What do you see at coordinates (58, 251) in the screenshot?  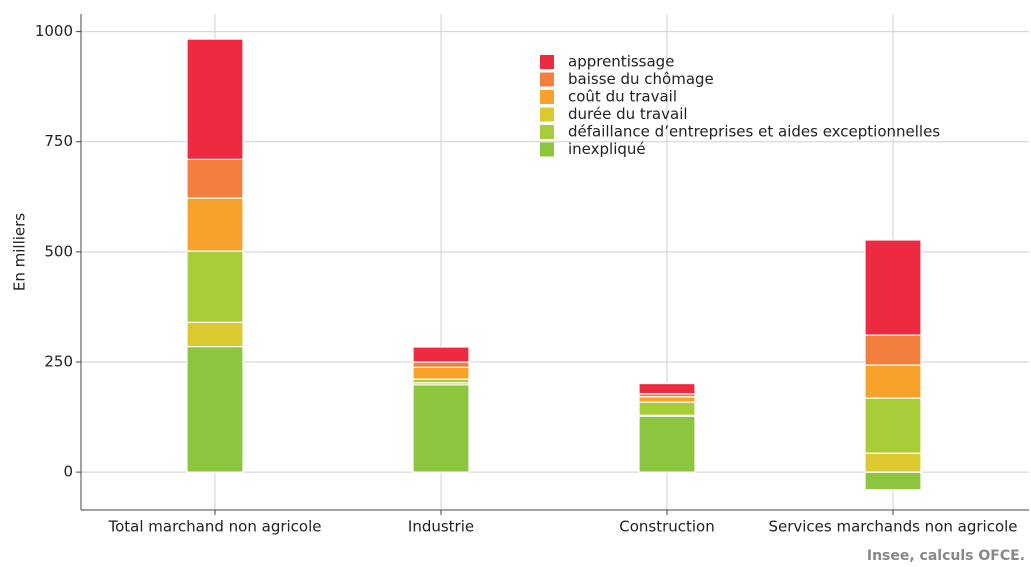 I see `y-tick-label: 500` at bounding box center [58, 251].